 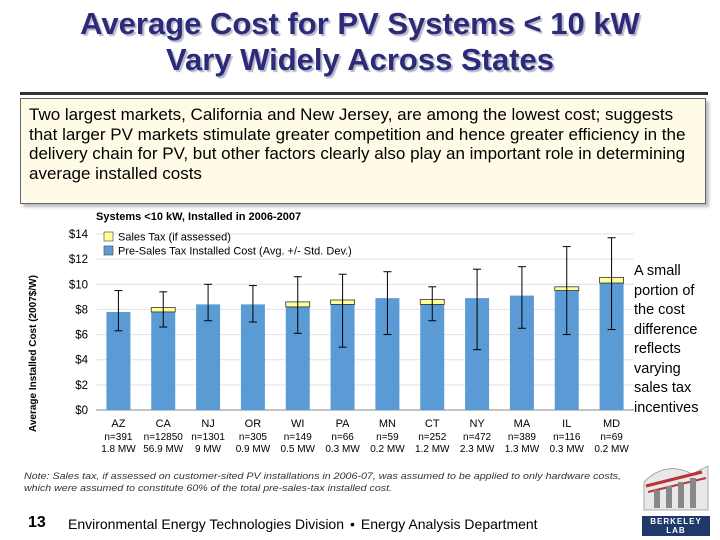 What do you see at coordinates (676, 526) in the screenshot?
I see `logo-text: BERKELEY LAB` at bounding box center [676, 526].